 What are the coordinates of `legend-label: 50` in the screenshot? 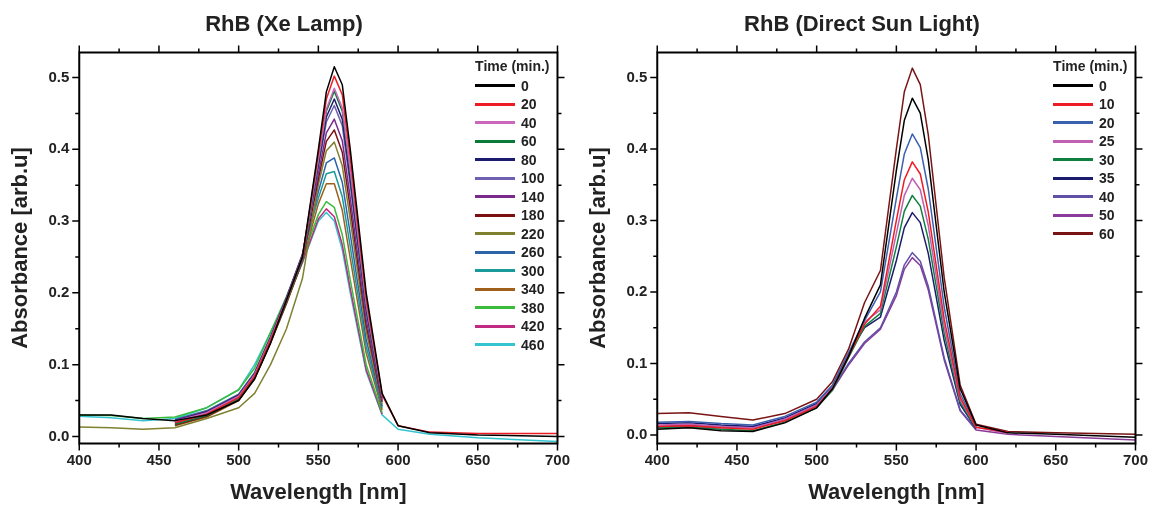 It's located at (1107, 215).